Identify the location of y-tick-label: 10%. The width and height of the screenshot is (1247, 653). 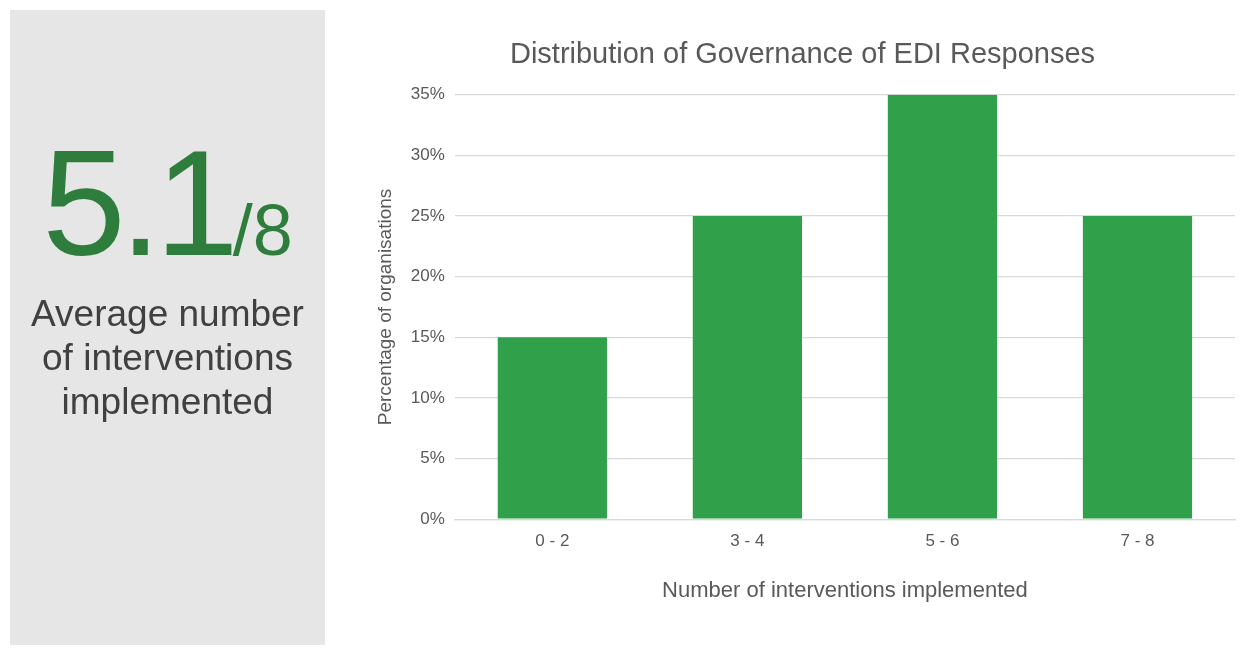
(427, 397).